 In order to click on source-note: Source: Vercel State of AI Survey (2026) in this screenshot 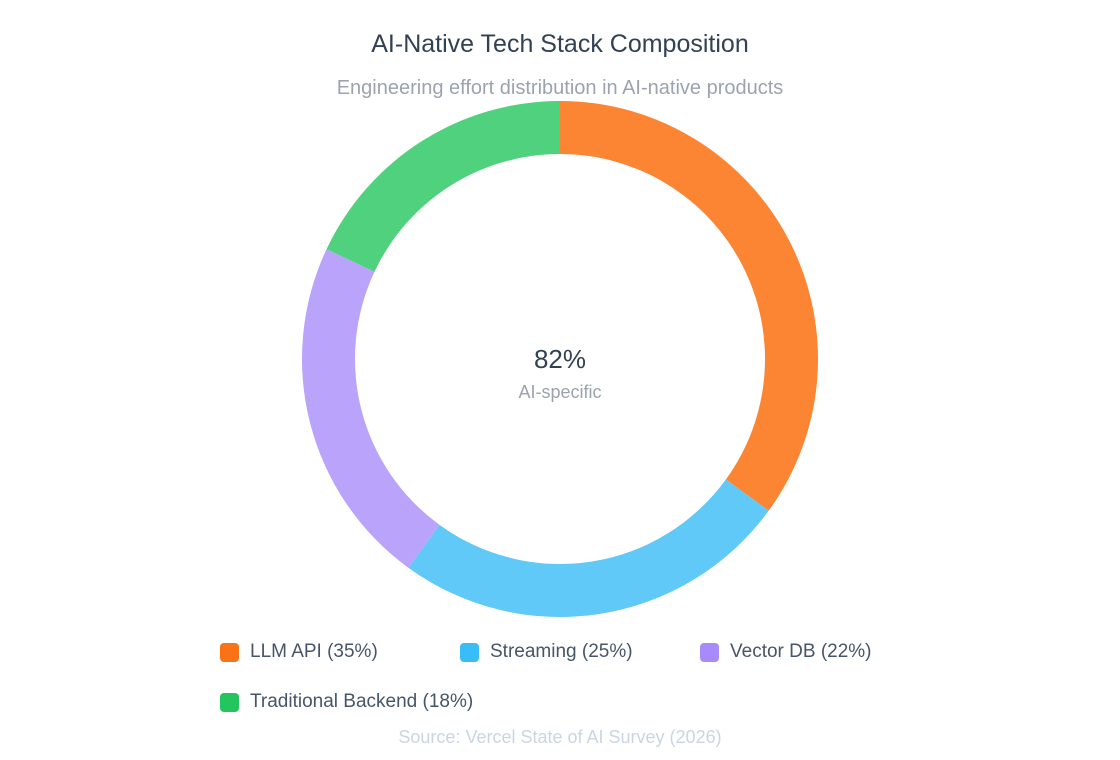, I will do `click(560, 737)`.